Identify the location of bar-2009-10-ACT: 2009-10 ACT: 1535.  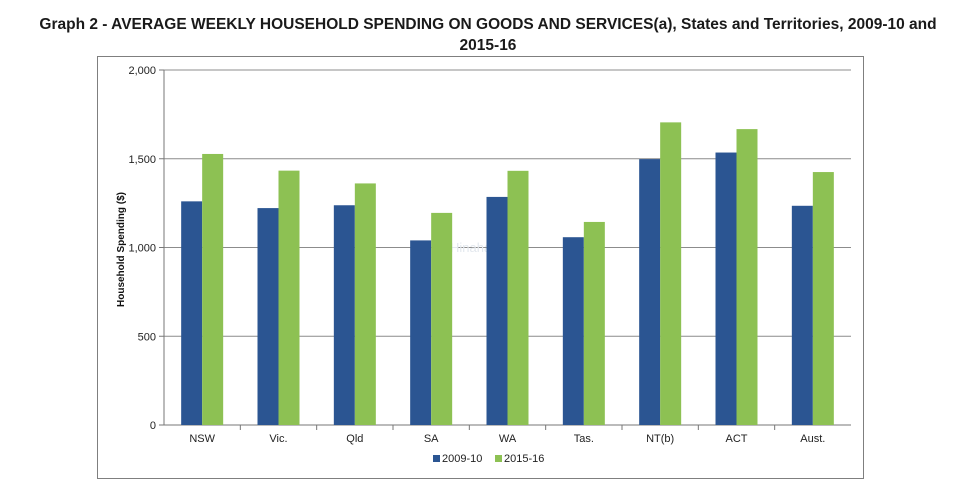
(726, 288).